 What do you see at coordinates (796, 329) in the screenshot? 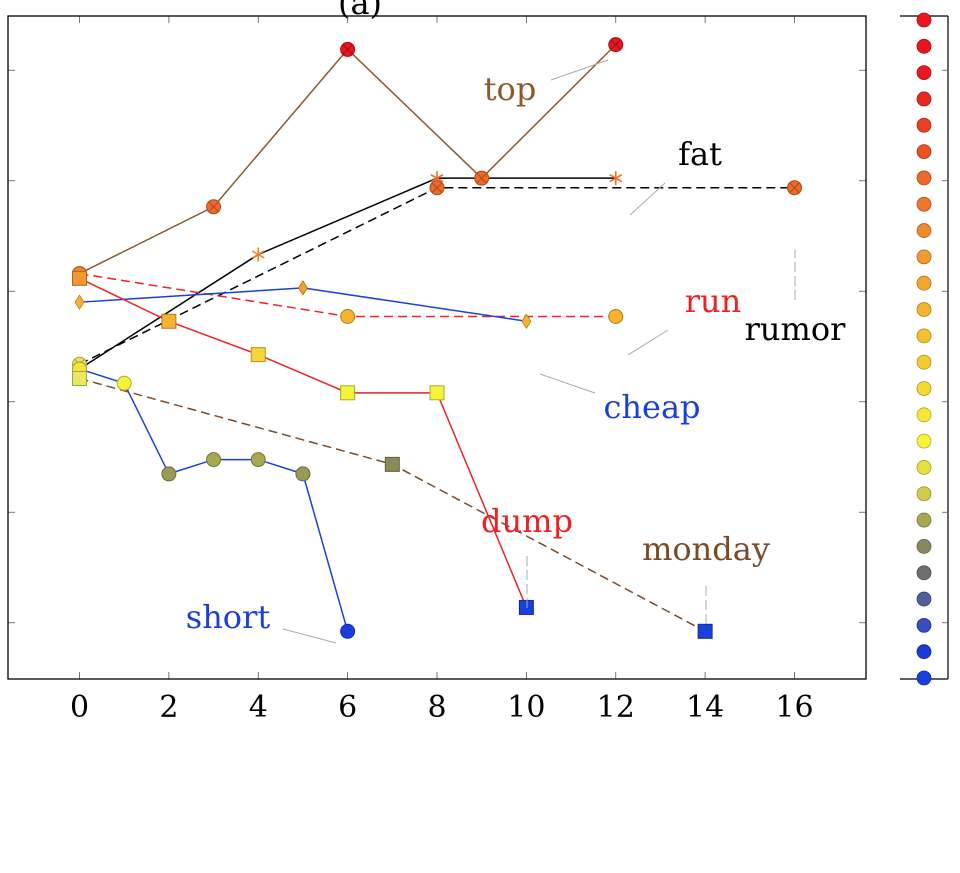
I see `annotation-rumor: rumor` at bounding box center [796, 329].